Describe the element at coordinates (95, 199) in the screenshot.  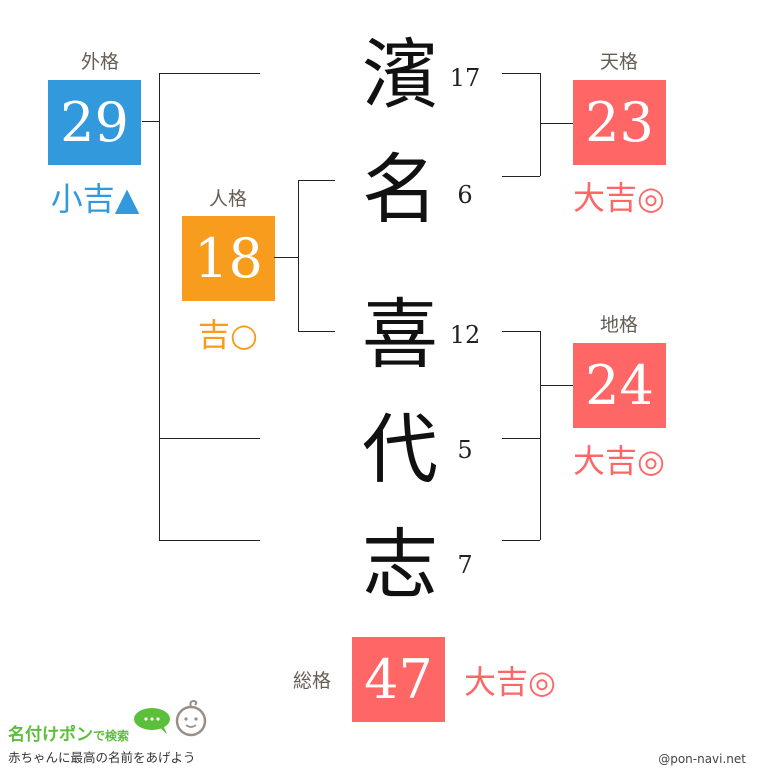
I see `gaikaku-fortune: 小吉▲` at that location.